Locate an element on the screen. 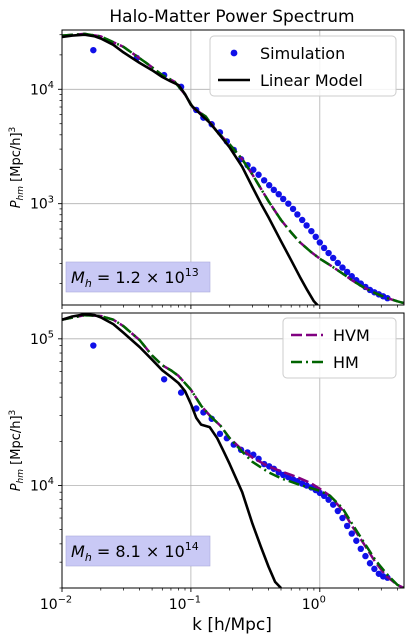 The image size is (413, 640). y-tick-label: 103 is located at coordinates (42, 203).